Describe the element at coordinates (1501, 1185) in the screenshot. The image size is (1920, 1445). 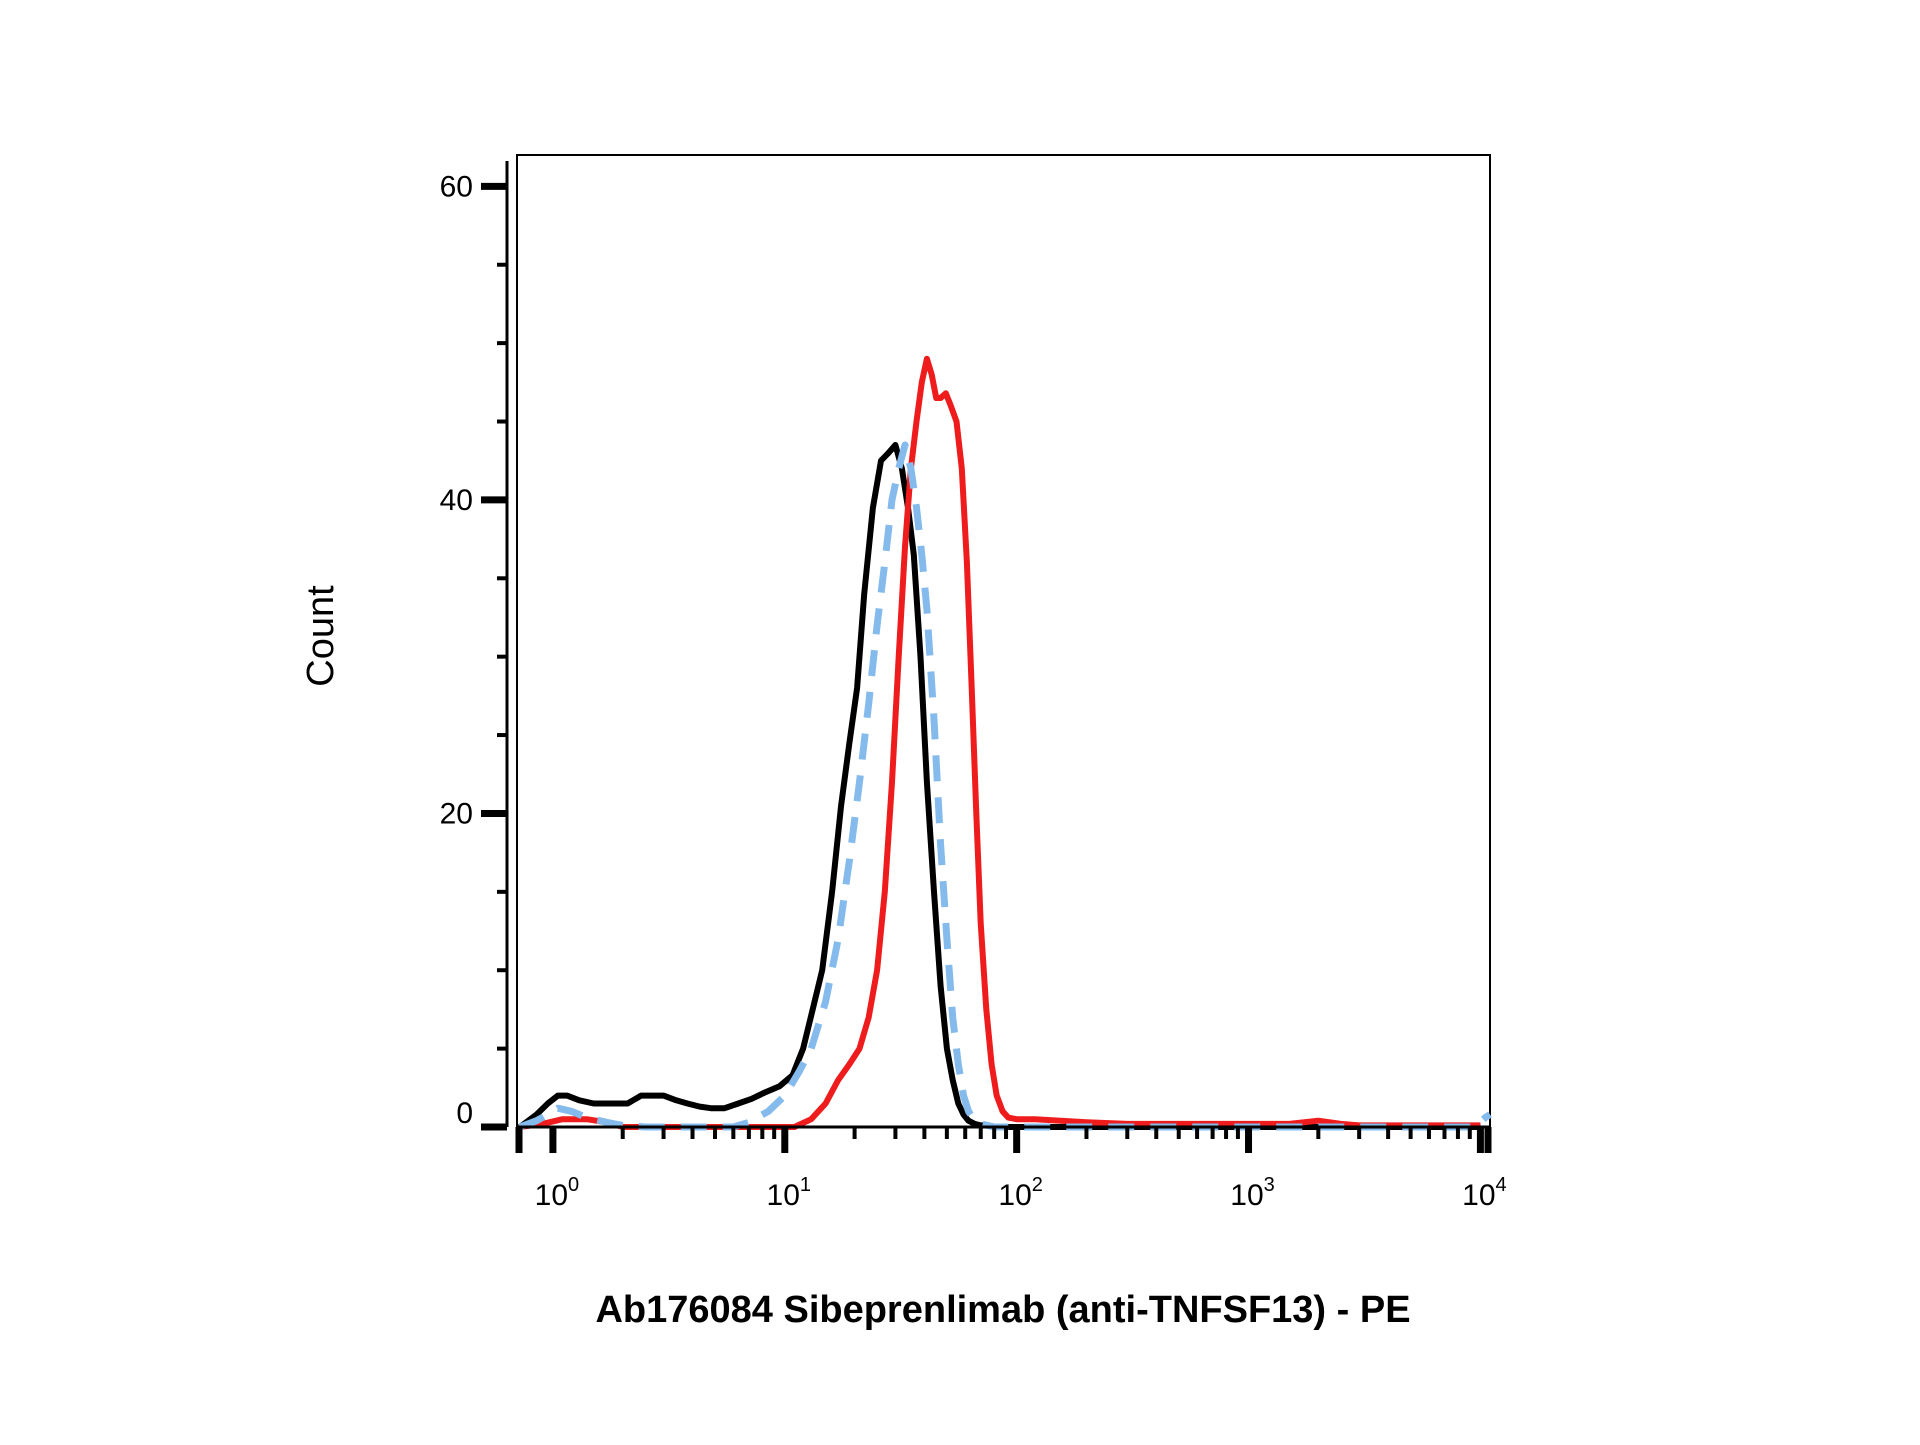
I see `x-tick-exponent: 4` at that location.